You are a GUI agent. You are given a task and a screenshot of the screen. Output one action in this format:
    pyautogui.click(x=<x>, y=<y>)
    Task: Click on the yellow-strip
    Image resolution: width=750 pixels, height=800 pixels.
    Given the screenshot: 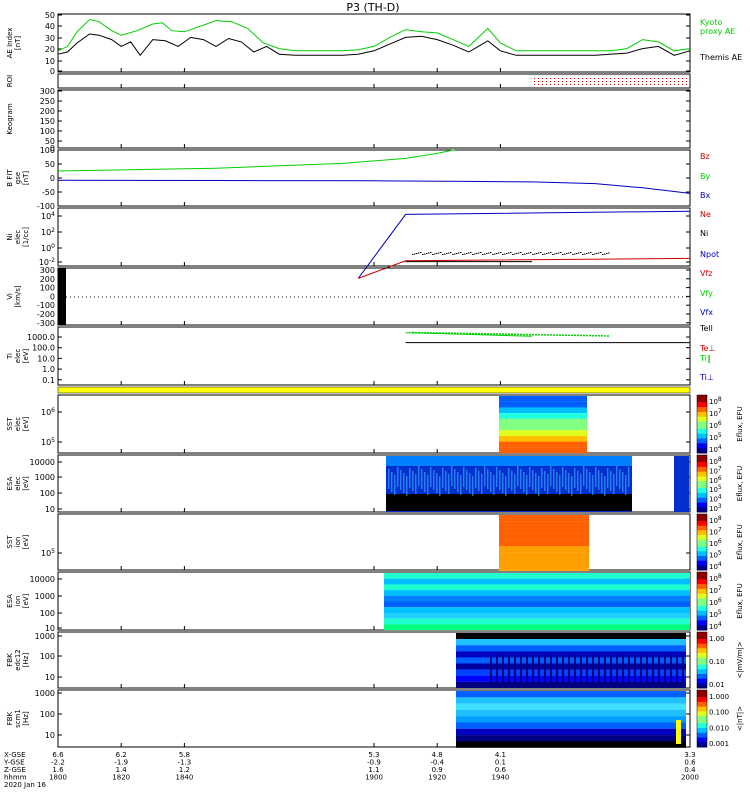 What is the action you would take?
    pyautogui.click(x=374, y=390)
    